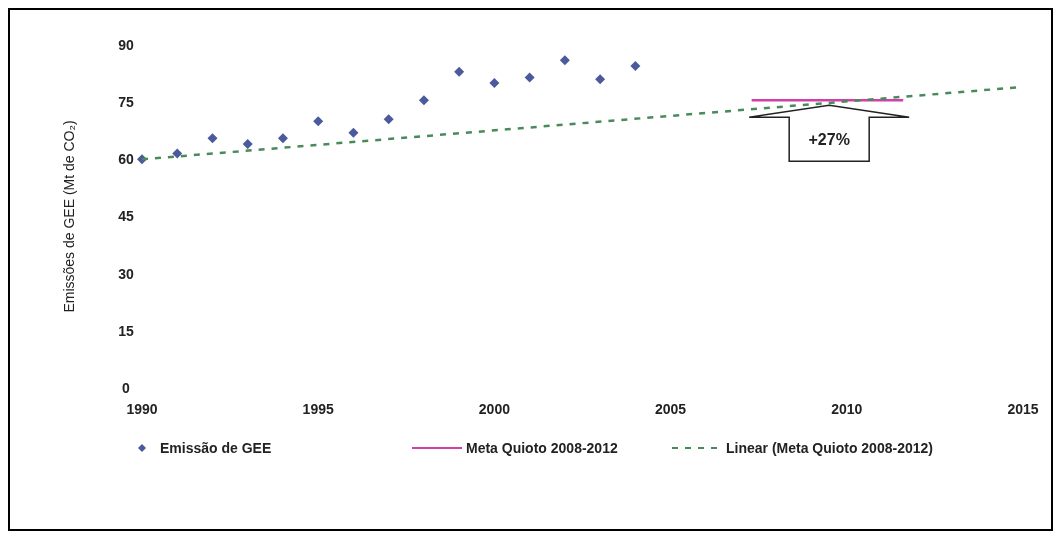  Describe the element at coordinates (829, 139) in the screenshot. I see `annotation: +27%` at that location.